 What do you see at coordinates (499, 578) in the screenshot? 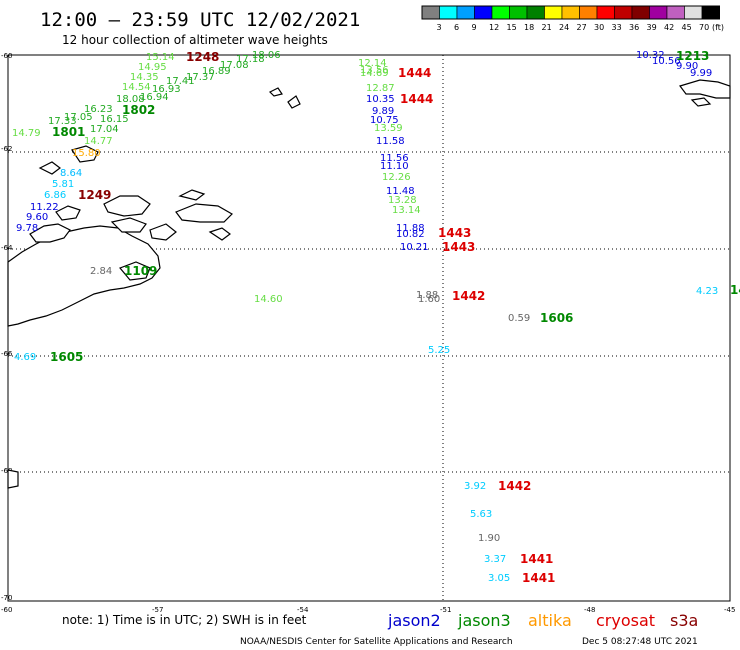
I see `swh-observation: 3.05` at bounding box center [499, 578].